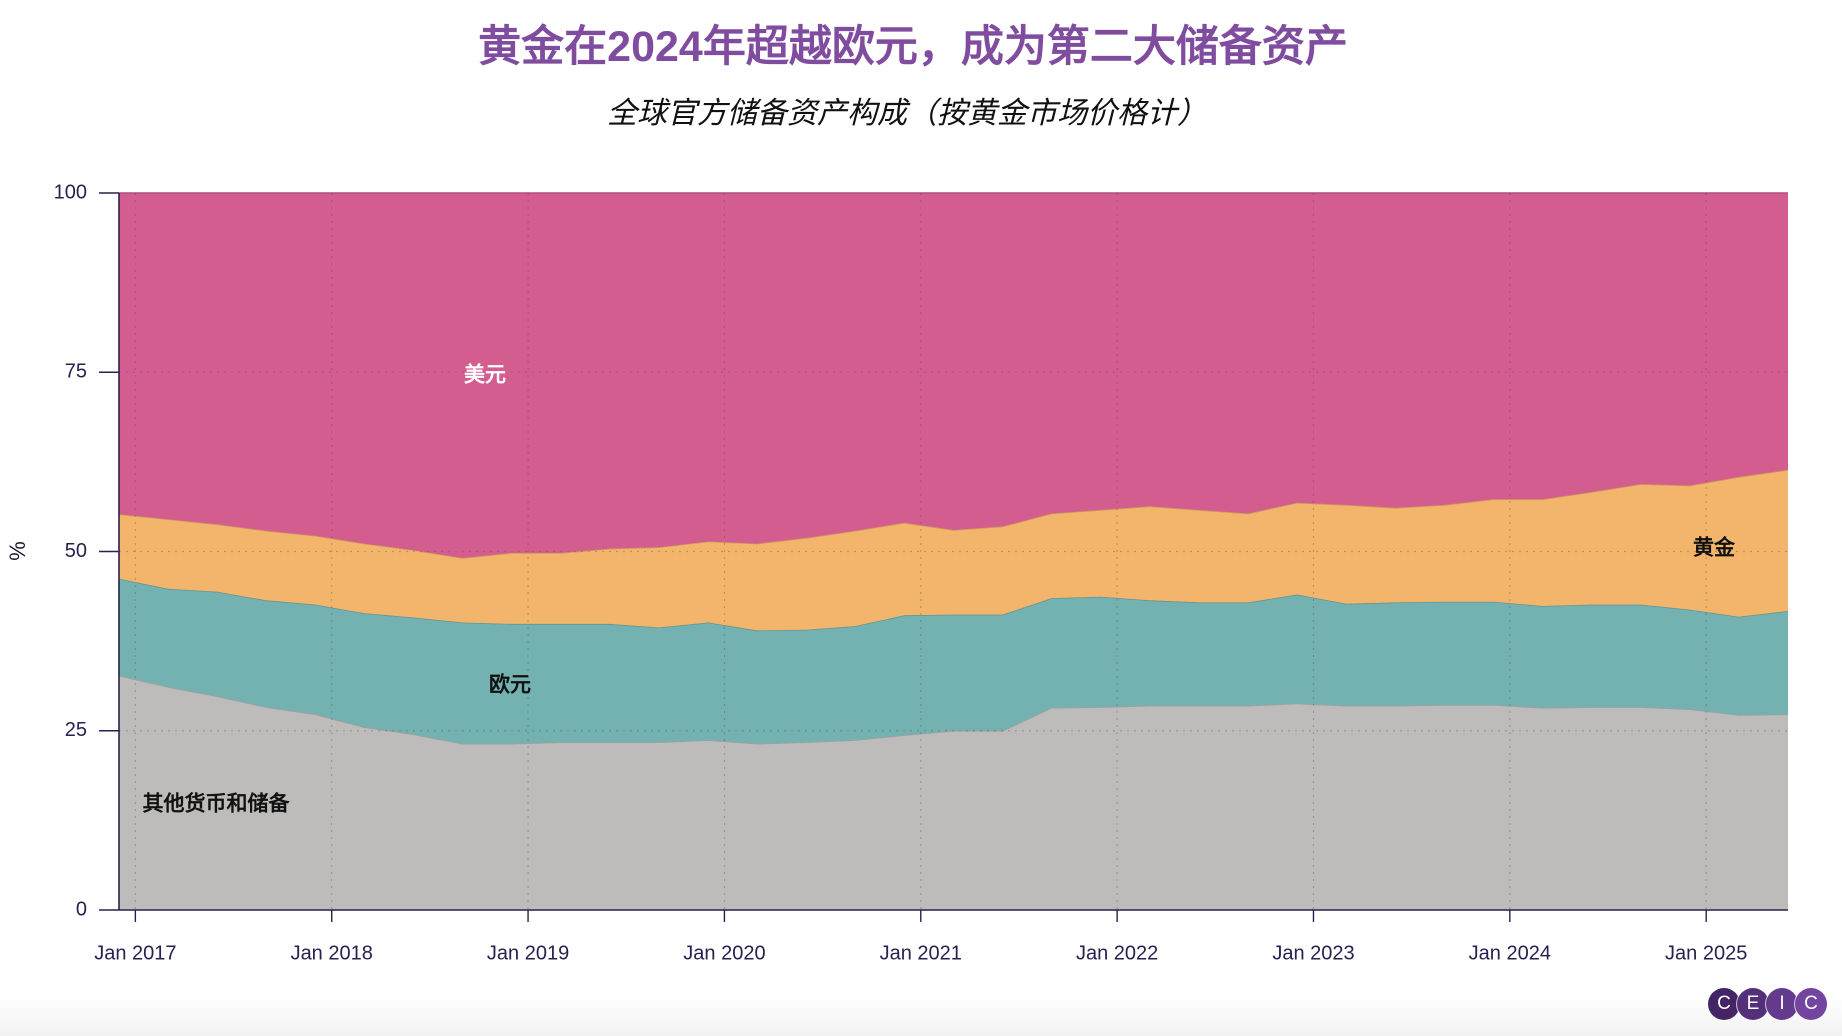 Image resolution: width=1842 pixels, height=1036 pixels. Describe the element at coordinates (510, 685) in the screenshot. I see `series-label-euro: 欧元` at that location.